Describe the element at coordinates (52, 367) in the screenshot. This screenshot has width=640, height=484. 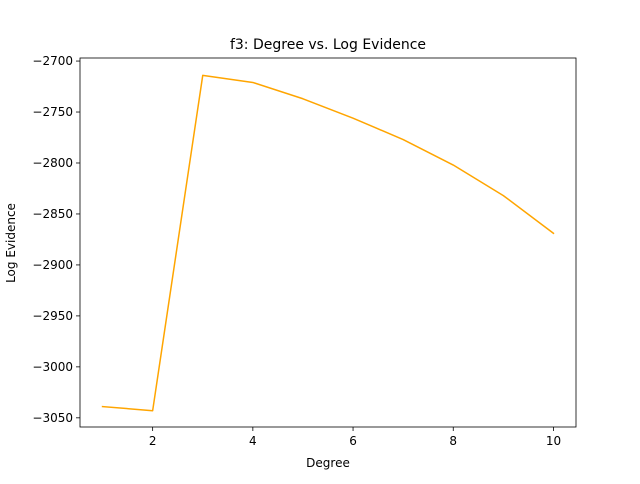
I see `y-tick-label: −3000` at that location.